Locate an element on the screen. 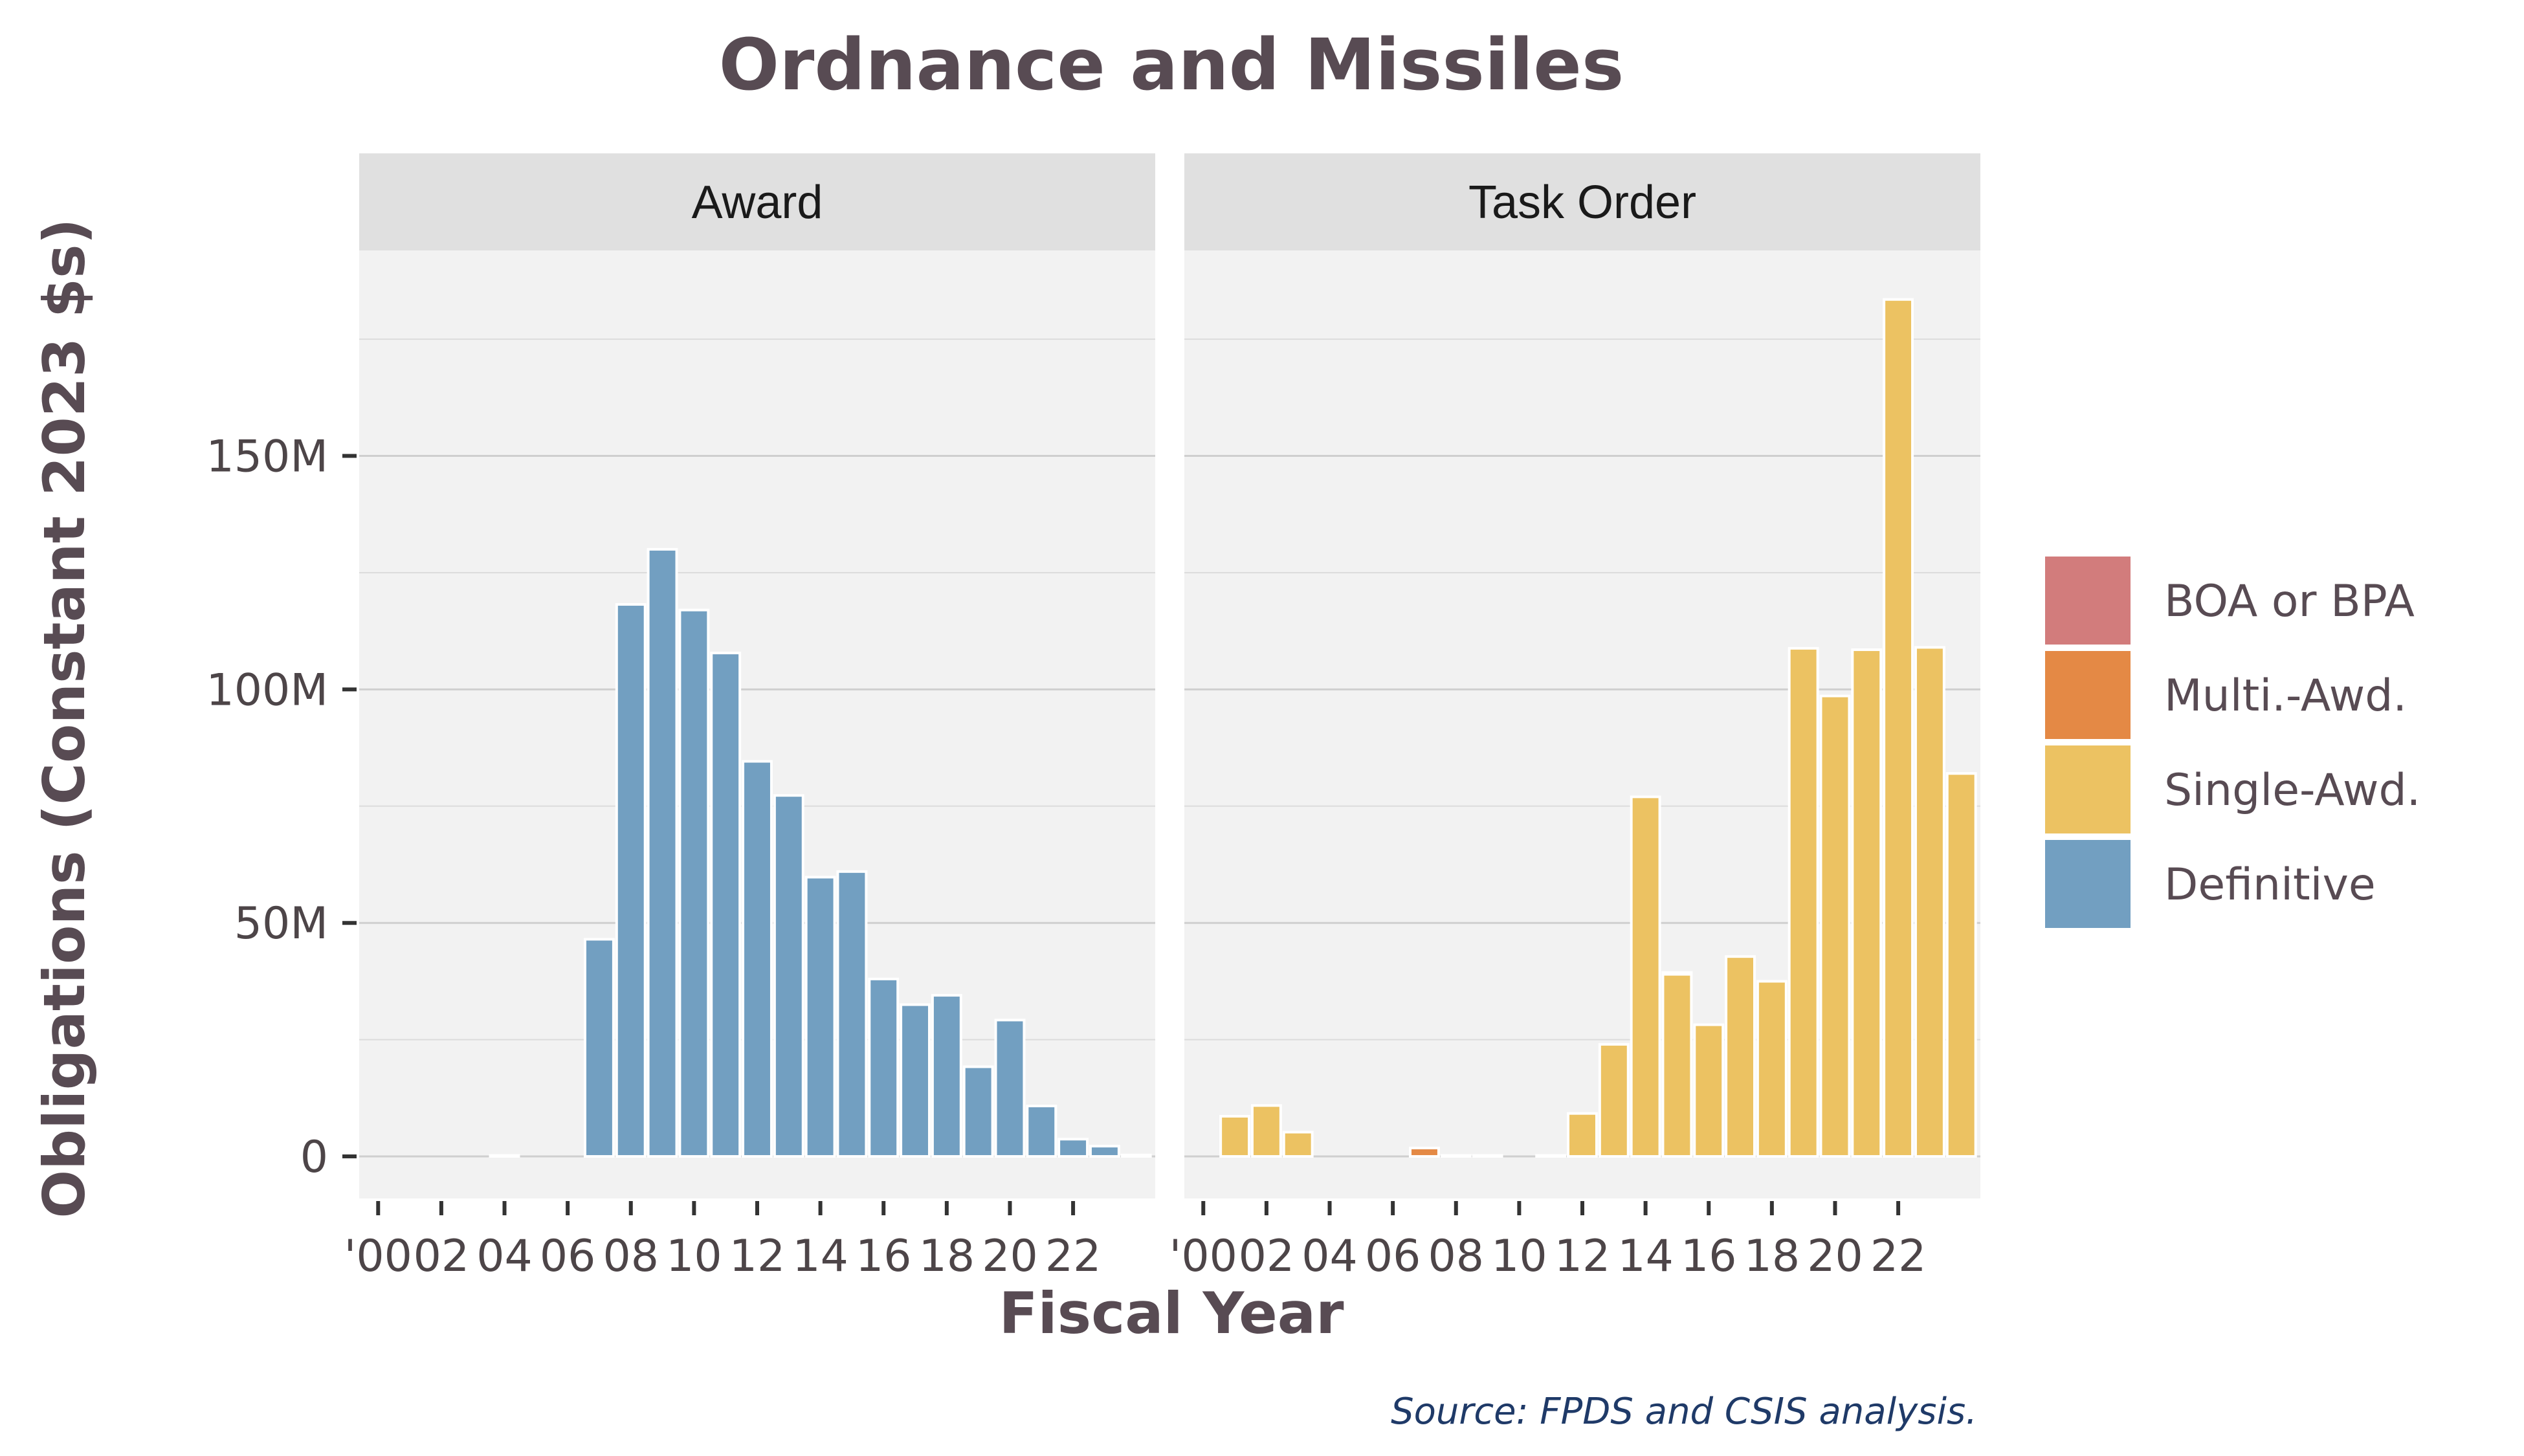 Image resolution: width=2524 pixels, height=1456 pixels. chart-title: Ordnance and Missiles is located at coordinates (1171, 64).